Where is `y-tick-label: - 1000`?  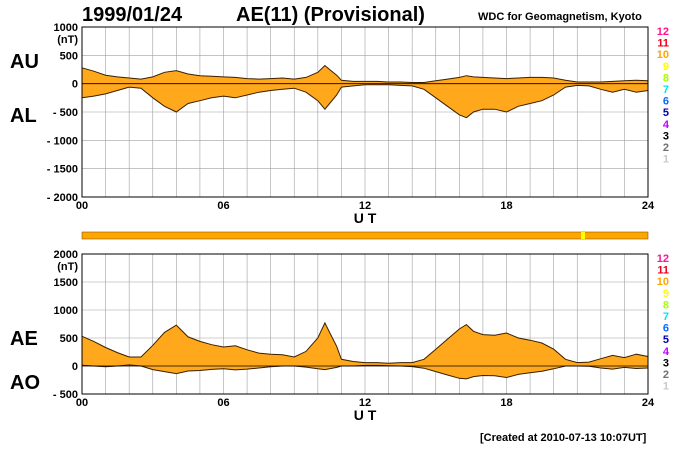 y-tick-label: - 1000 is located at coordinates (62, 141).